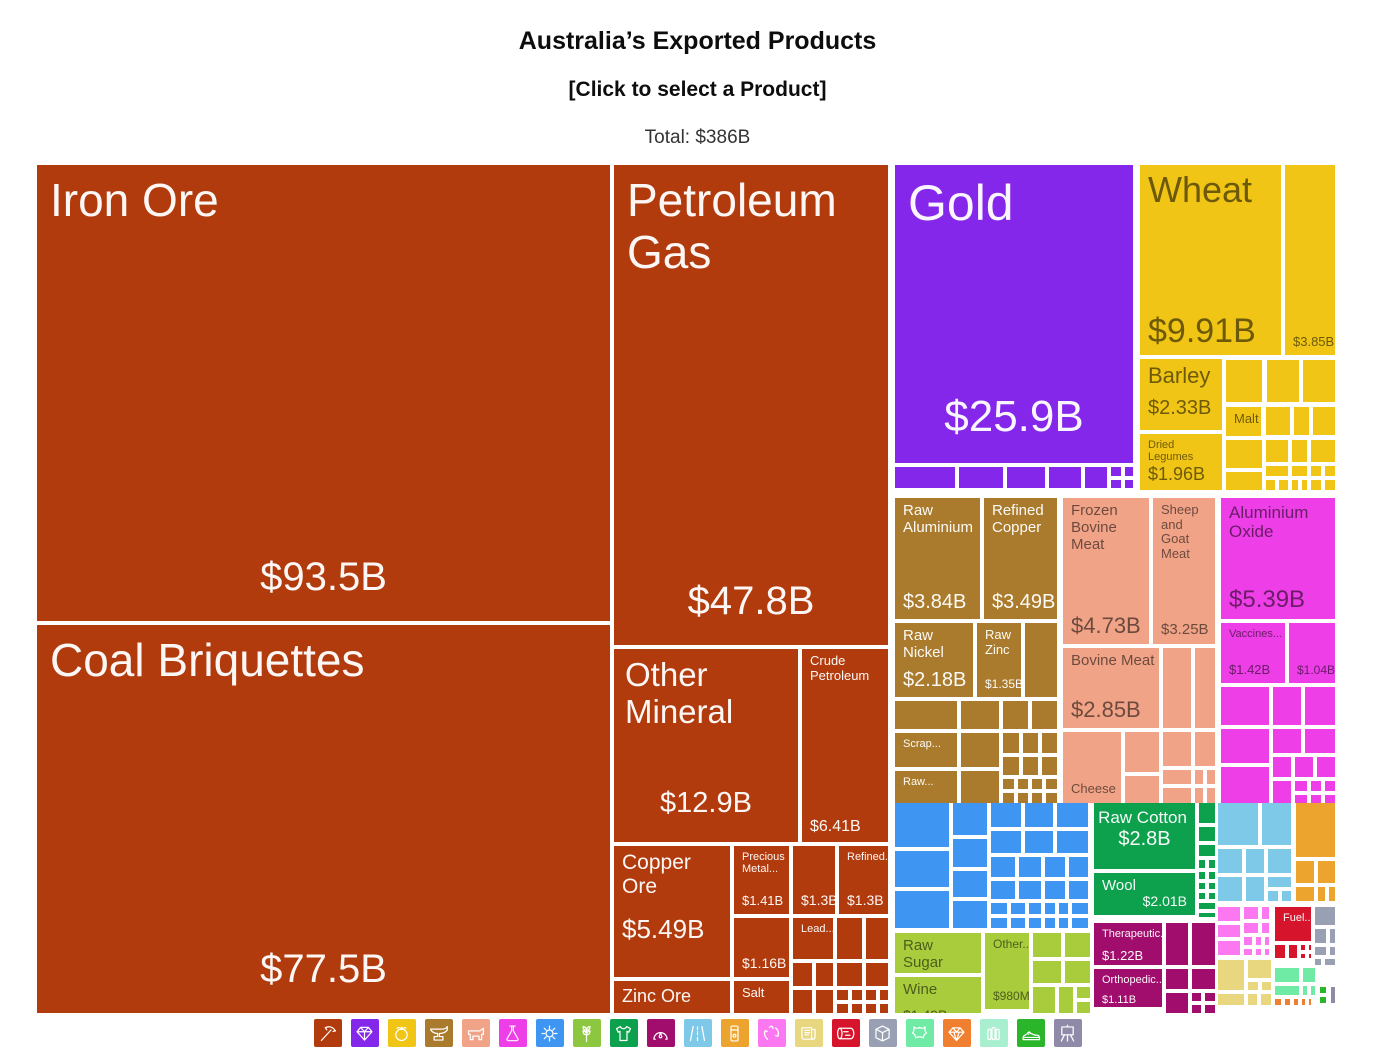  What do you see at coordinates (1278, 558) in the screenshot?
I see `aluminium-oxide: Aluminium Oxide $5.39B` at bounding box center [1278, 558].